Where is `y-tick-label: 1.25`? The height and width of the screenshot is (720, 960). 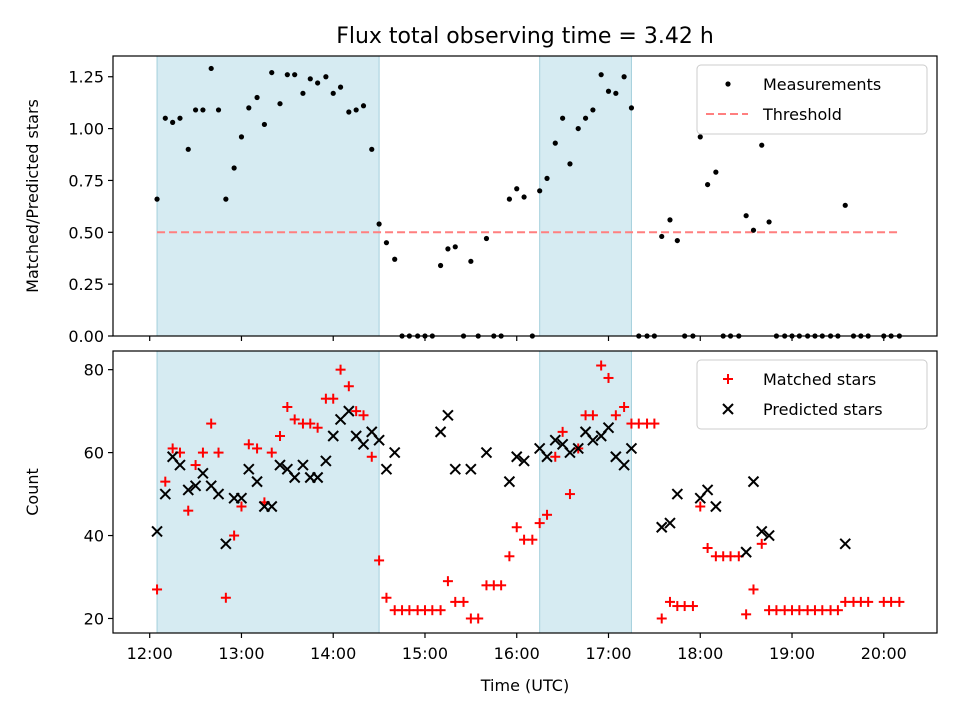
y-tick-label: 1.25 is located at coordinates (86, 77).